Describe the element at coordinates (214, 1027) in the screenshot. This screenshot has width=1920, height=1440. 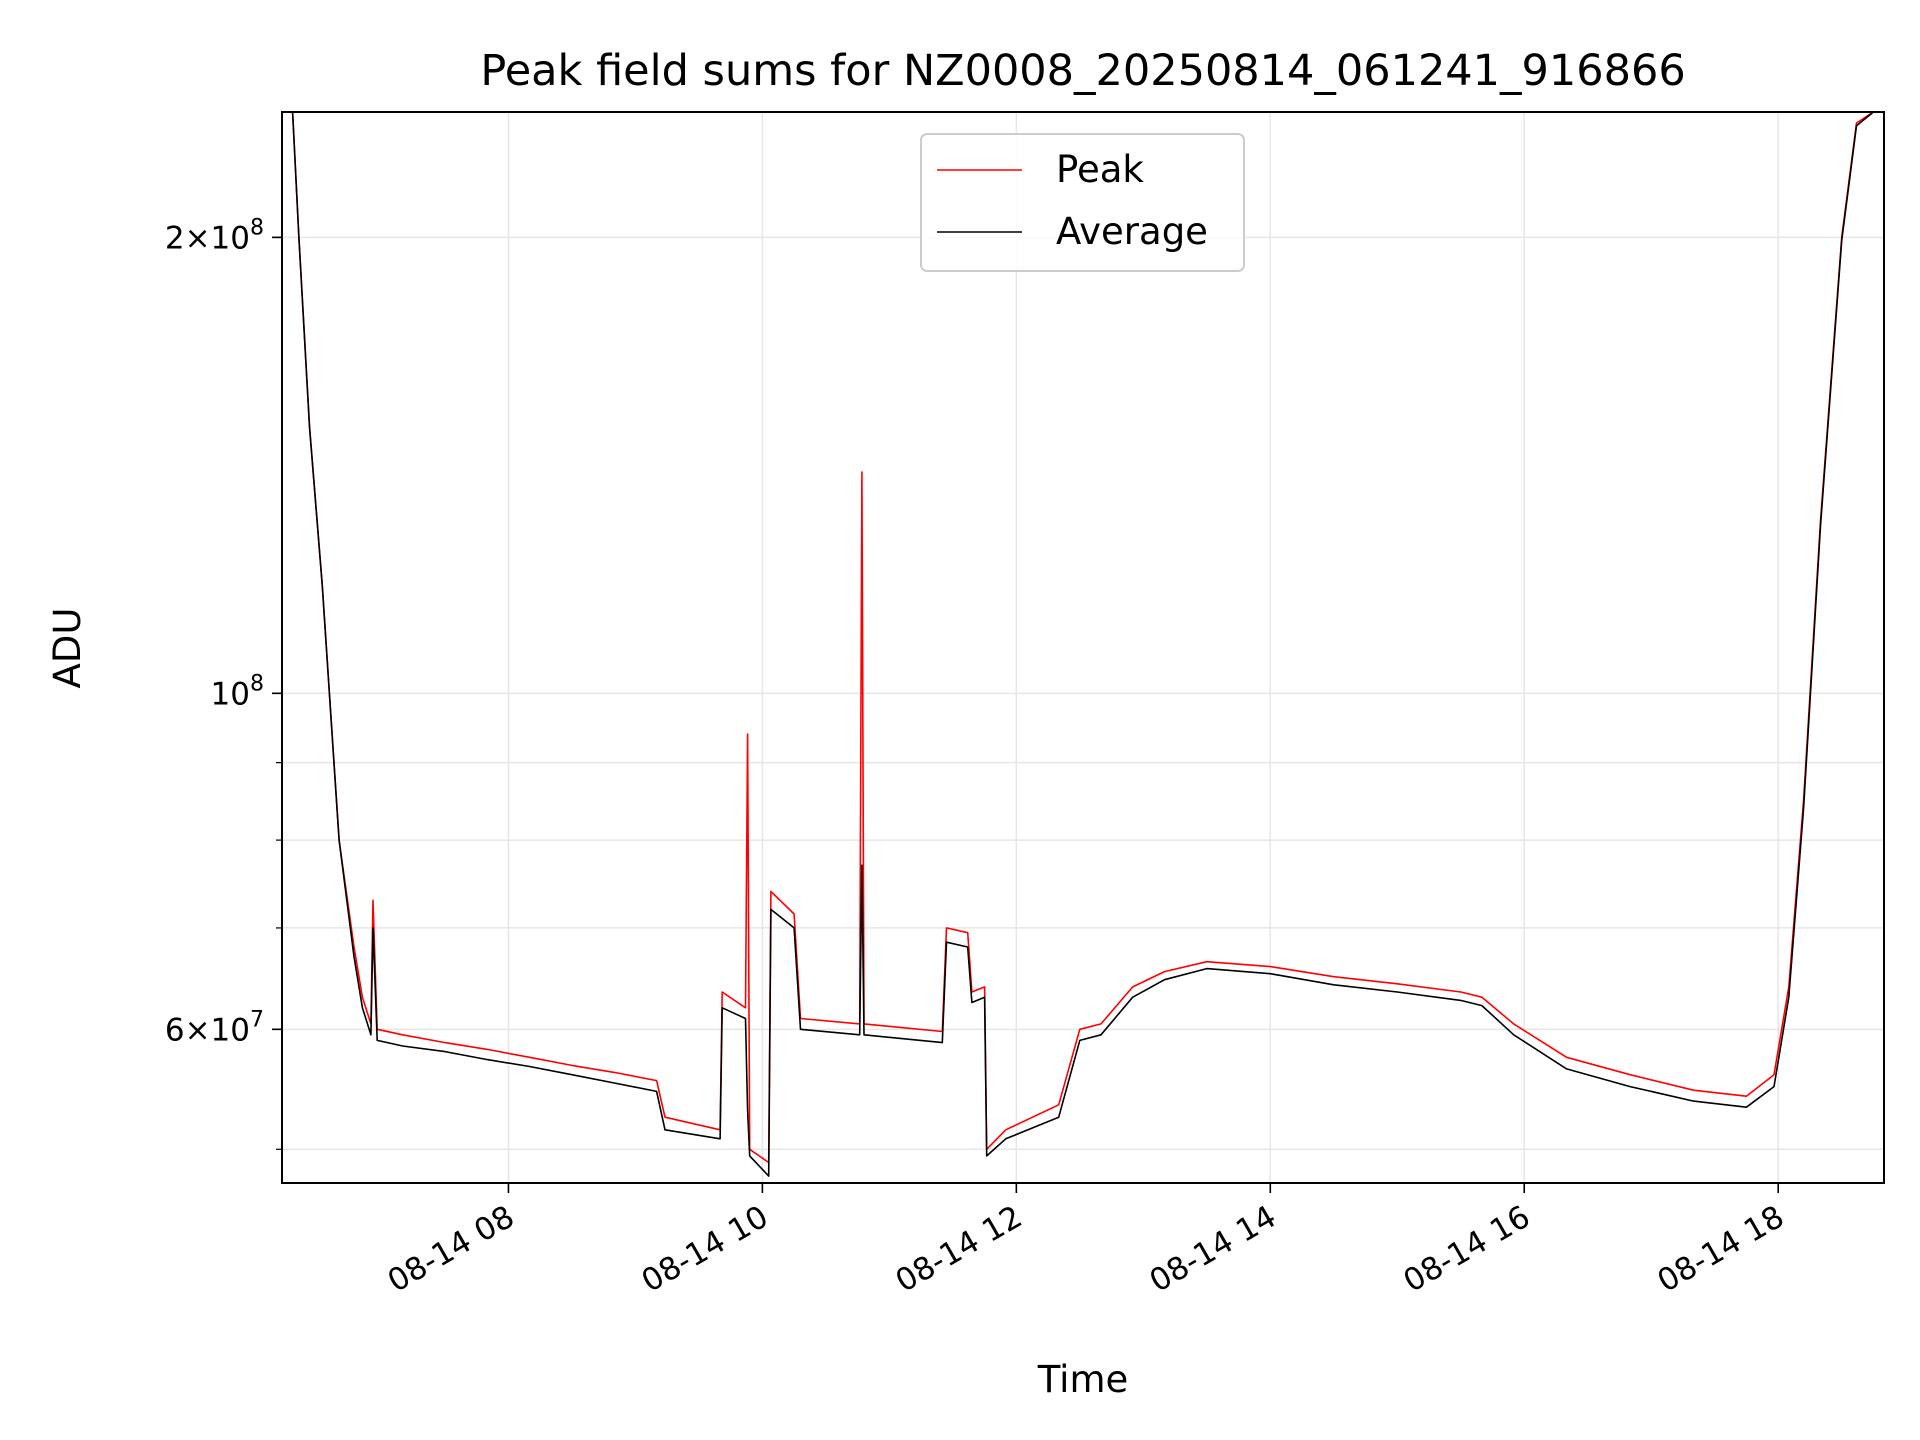
I see `y-tick-label: 6×107` at that location.